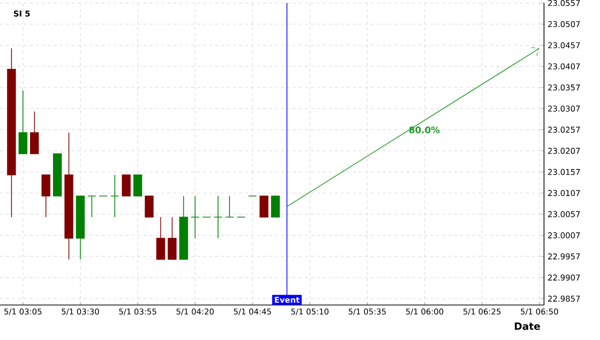 This screenshot has height=340, width=600. I want to click on annotation: 80.0%, so click(424, 130).